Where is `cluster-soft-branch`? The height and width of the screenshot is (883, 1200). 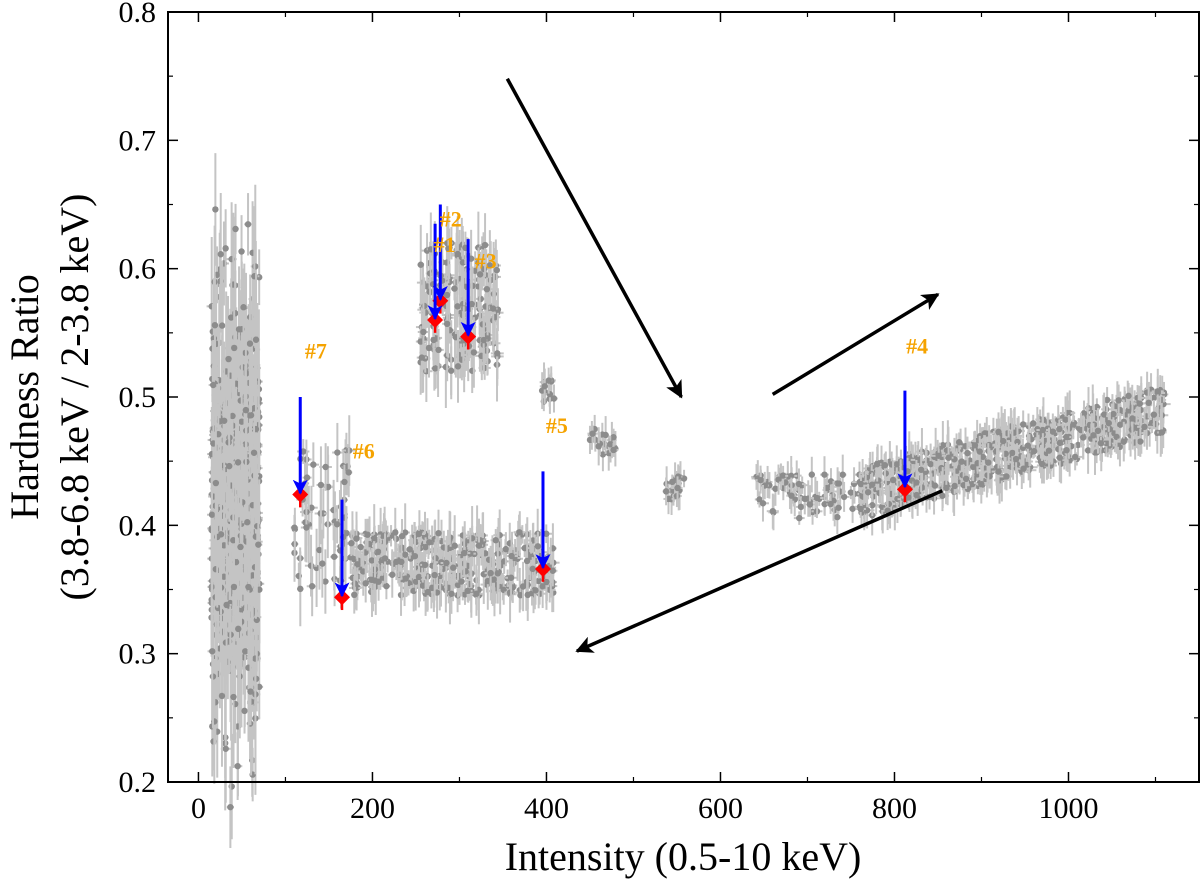 cluster-soft-branch is located at coordinates (453, 564).